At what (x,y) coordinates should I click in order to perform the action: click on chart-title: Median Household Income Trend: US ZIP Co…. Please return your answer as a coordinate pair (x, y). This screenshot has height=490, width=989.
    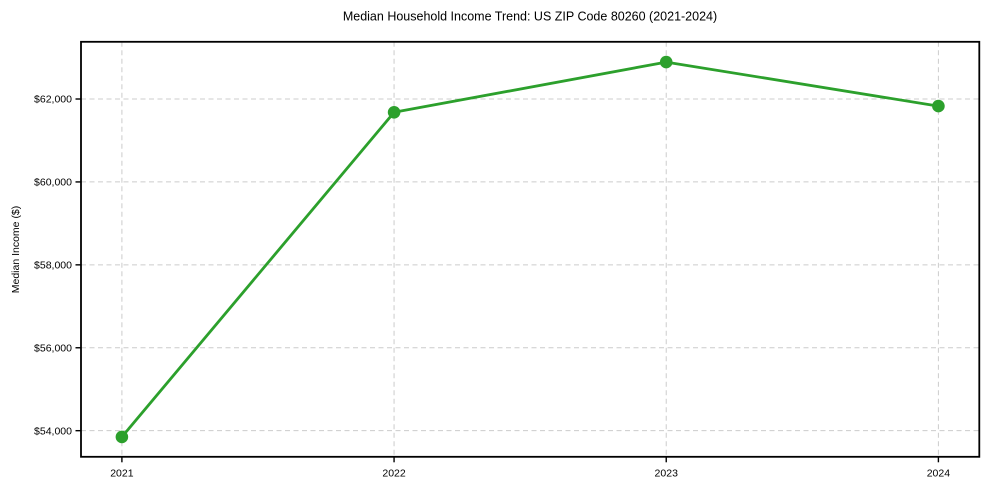
    Looking at the image, I should click on (530, 17).